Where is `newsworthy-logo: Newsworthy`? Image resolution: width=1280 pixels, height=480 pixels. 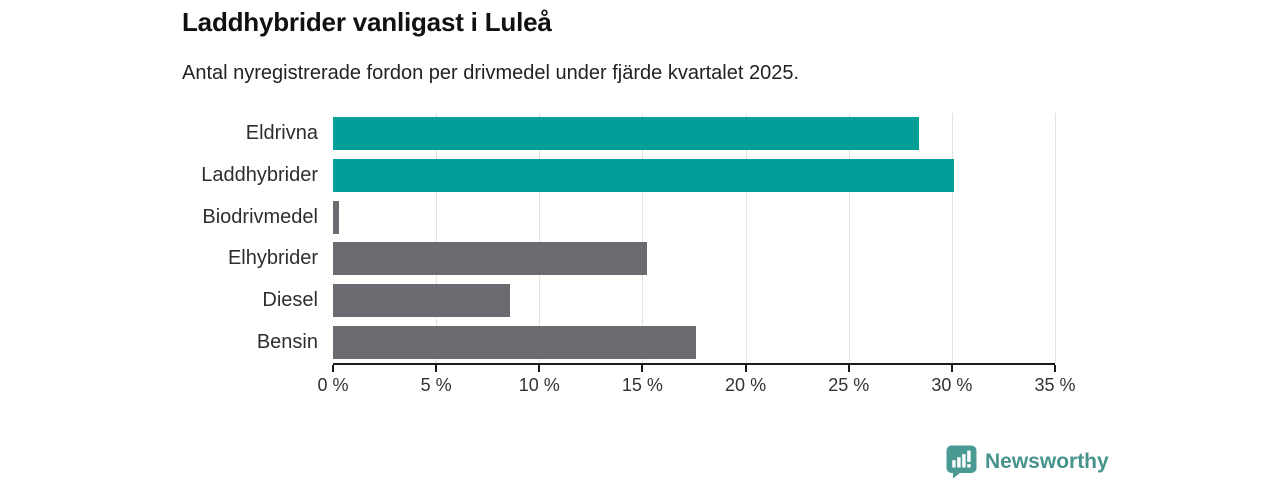 newsworthy-logo: Newsworthy is located at coordinates (1027, 462).